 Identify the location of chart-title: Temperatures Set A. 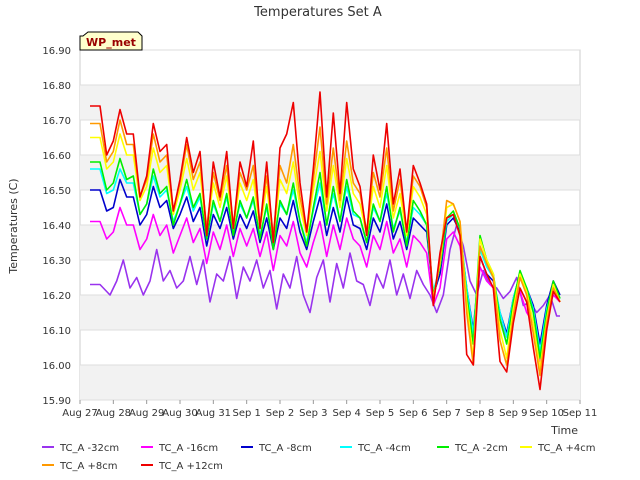
(317, 12).